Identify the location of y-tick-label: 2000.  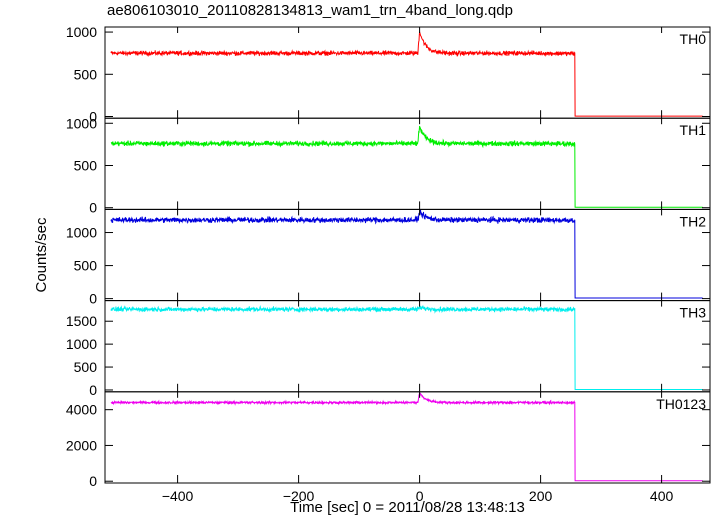
(81, 445).